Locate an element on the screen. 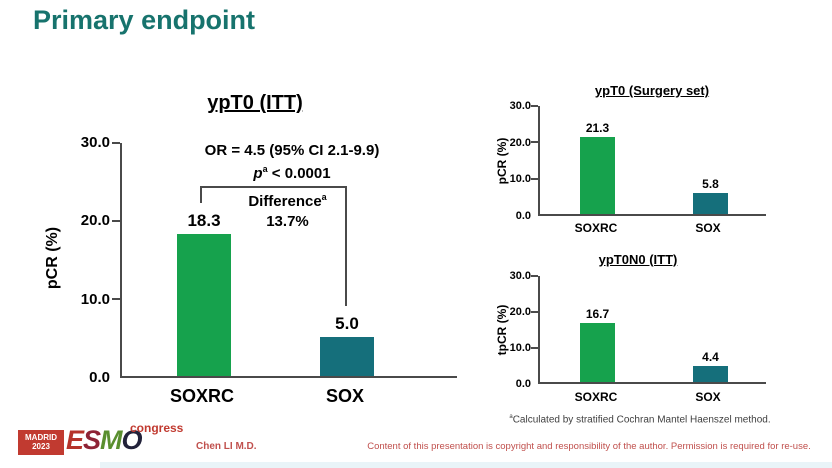 This screenshot has height=468, width=832. page-title: Primary endpoint is located at coordinates (144, 20).